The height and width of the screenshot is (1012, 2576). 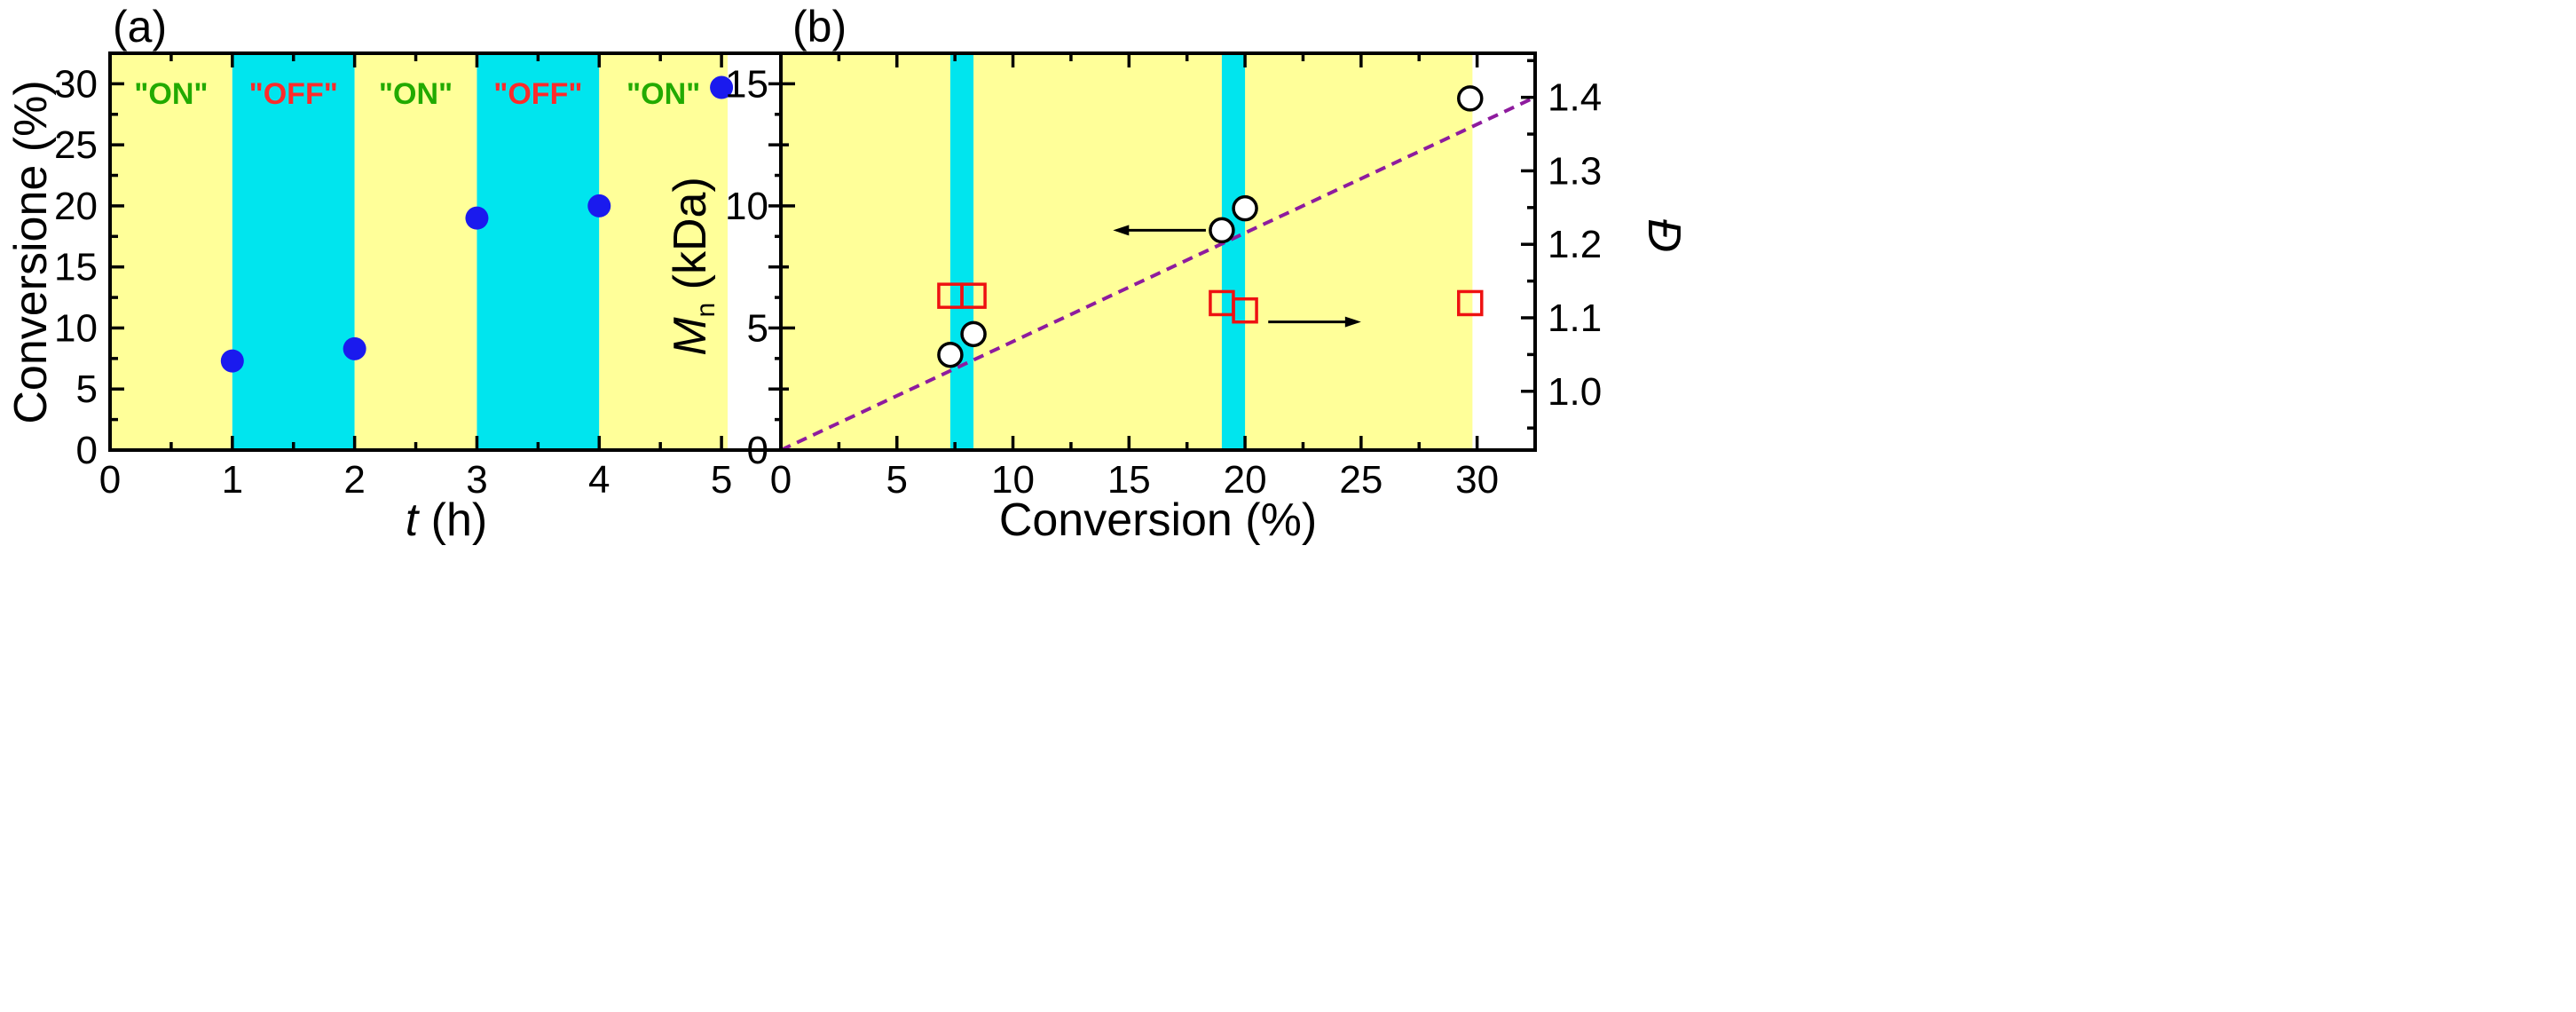 I want to click on a-band-label-3: "OFF", so click(x=538, y=94).